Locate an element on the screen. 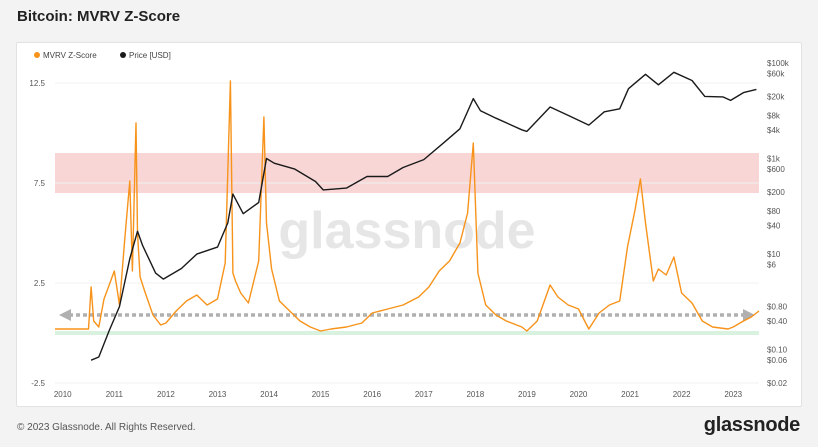  y-right-tick-label: $200 is located at coordinates (776, 192).